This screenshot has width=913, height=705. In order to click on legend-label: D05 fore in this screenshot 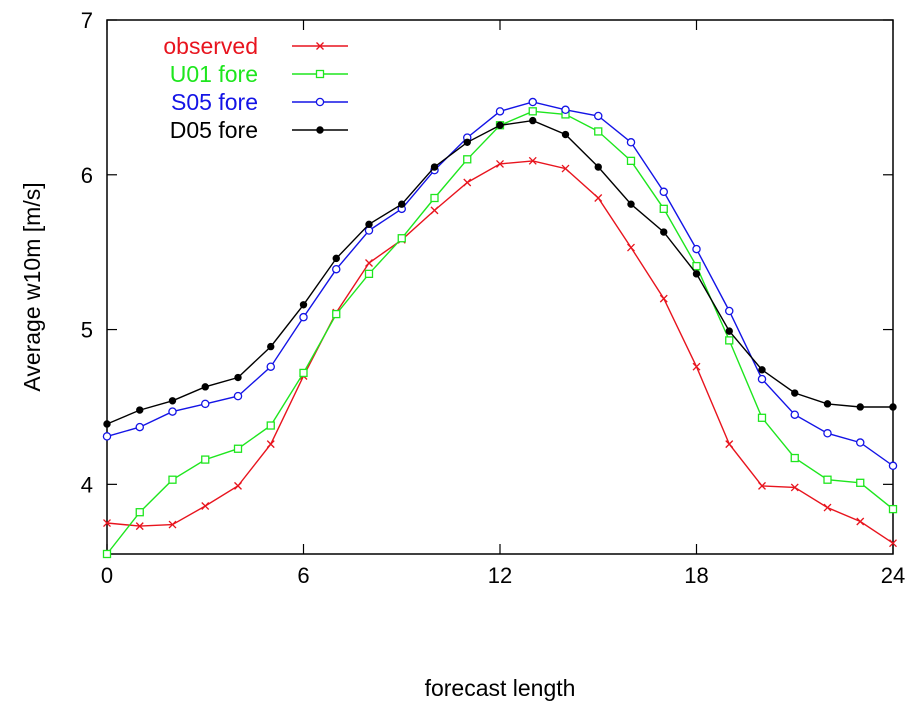, I will do `click(214, 130)`.